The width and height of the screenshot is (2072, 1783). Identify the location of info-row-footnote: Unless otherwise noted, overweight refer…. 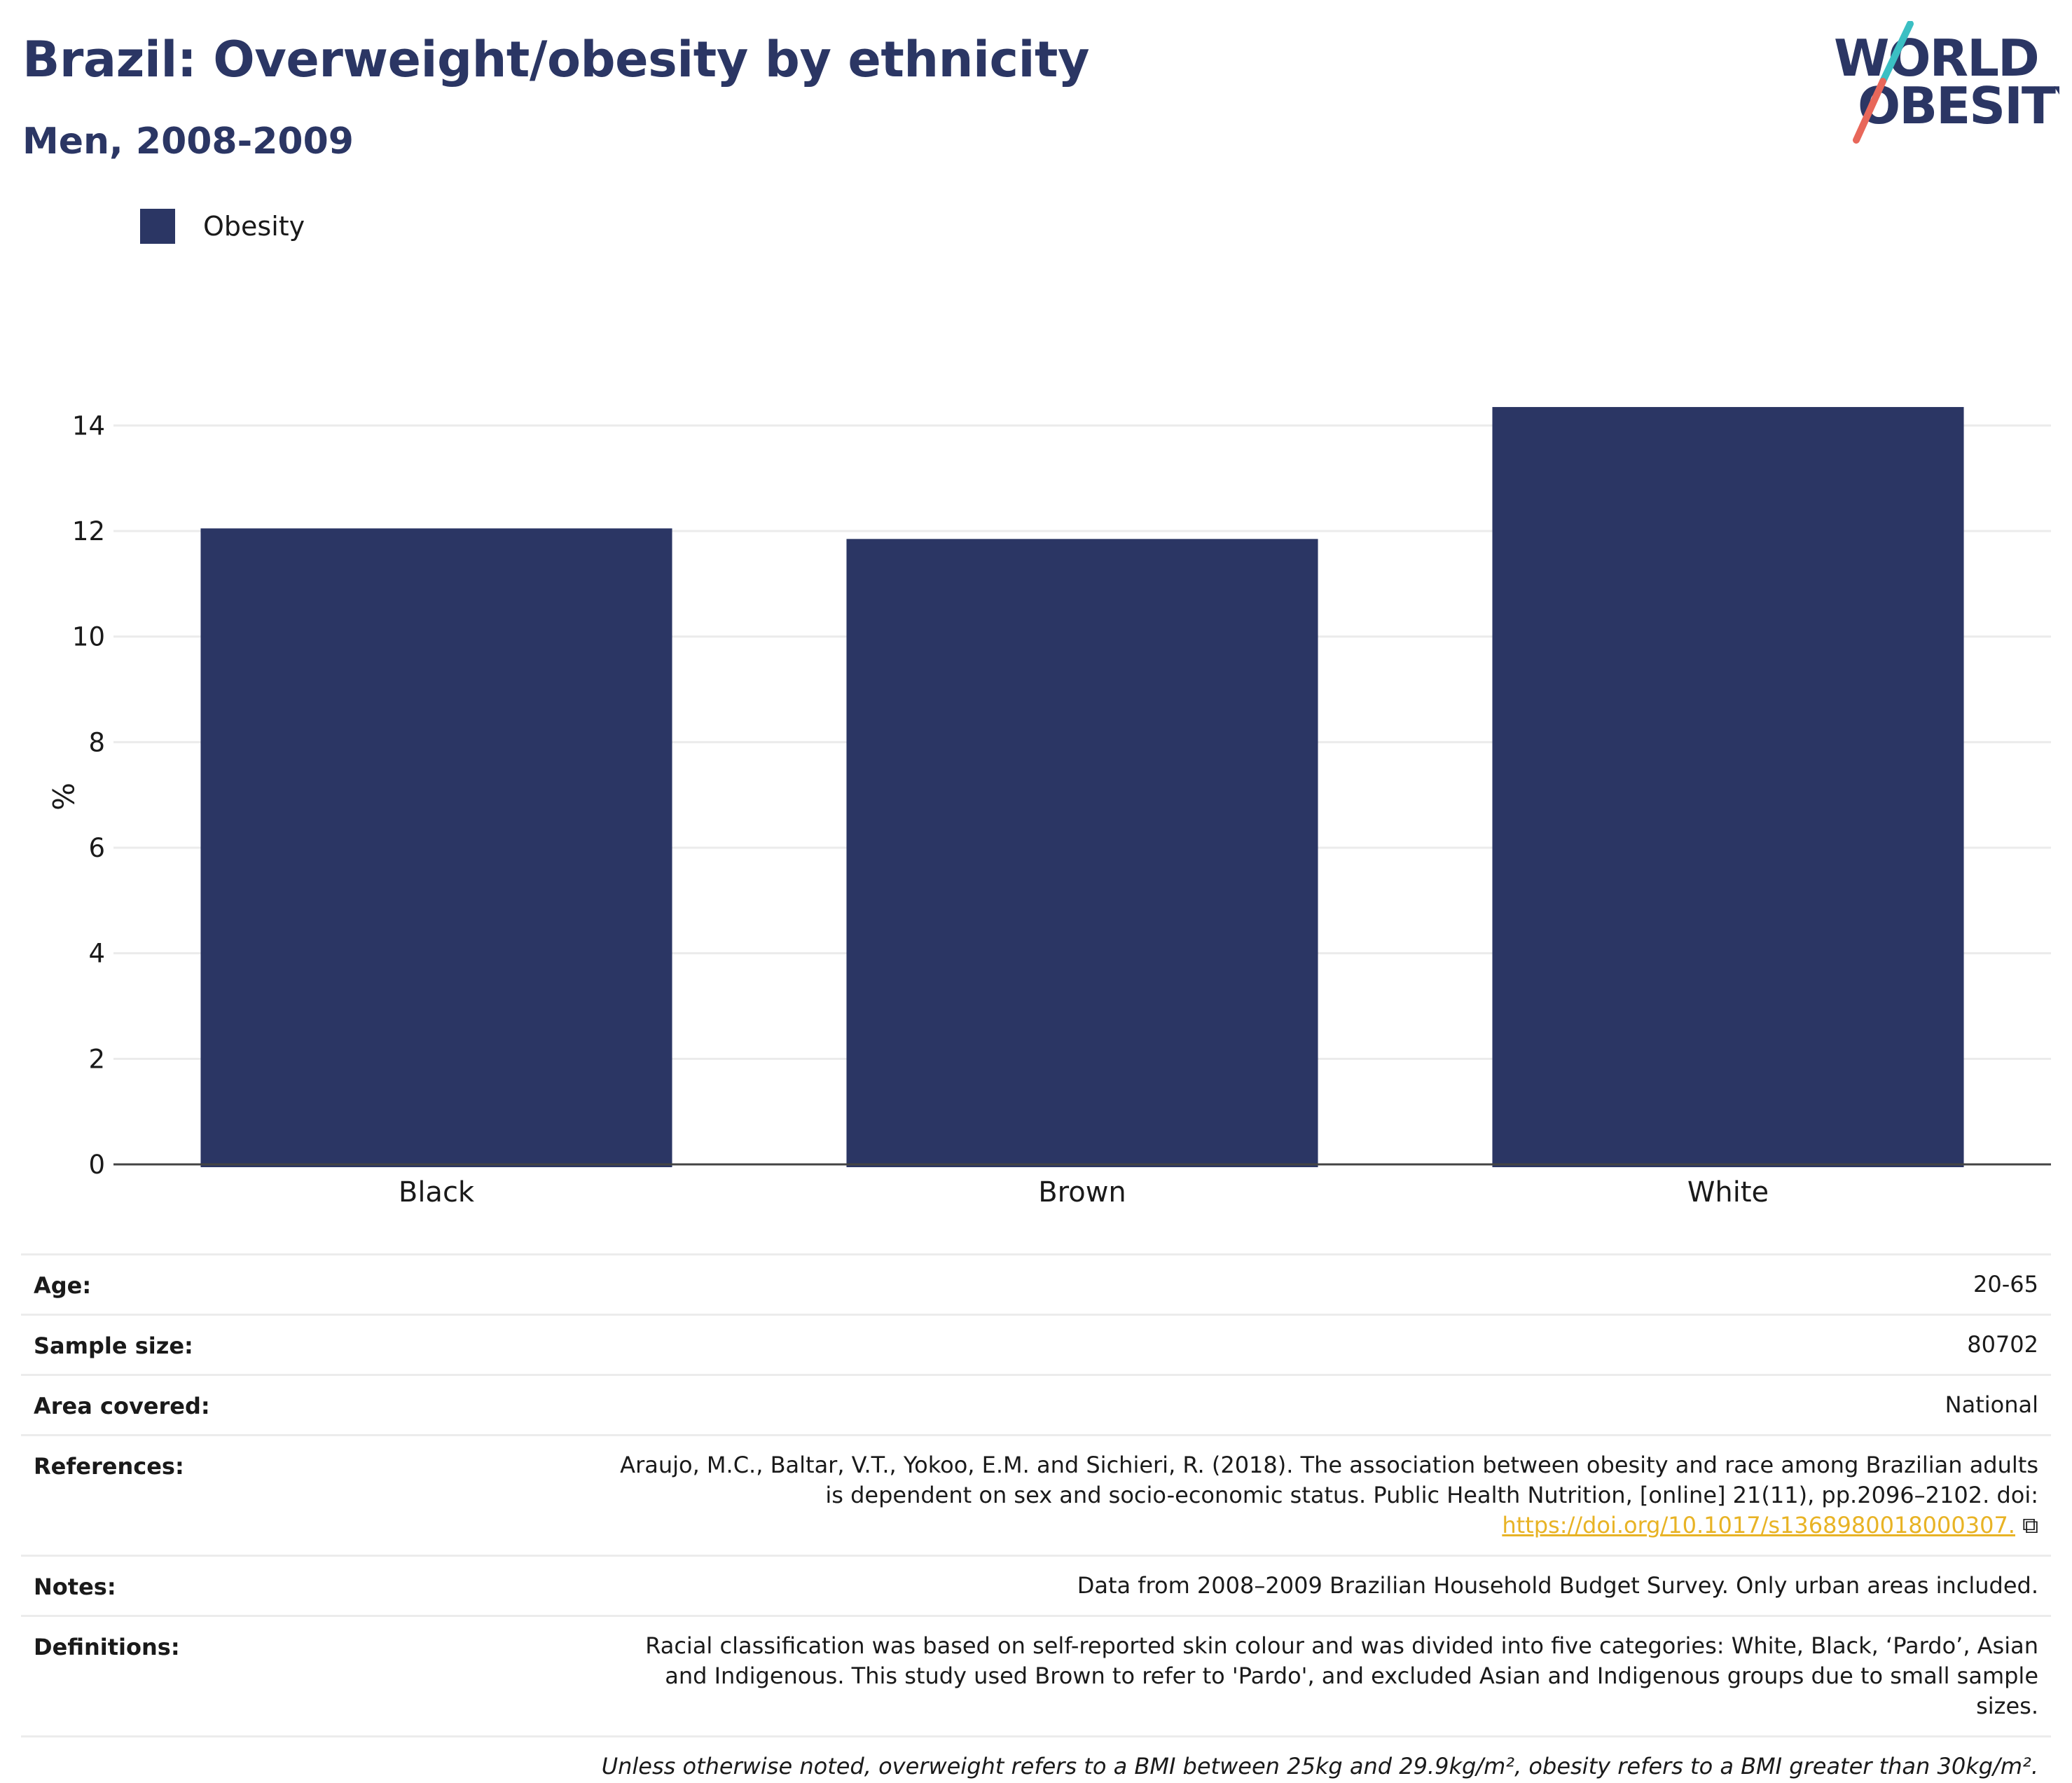
(1036, 1759).